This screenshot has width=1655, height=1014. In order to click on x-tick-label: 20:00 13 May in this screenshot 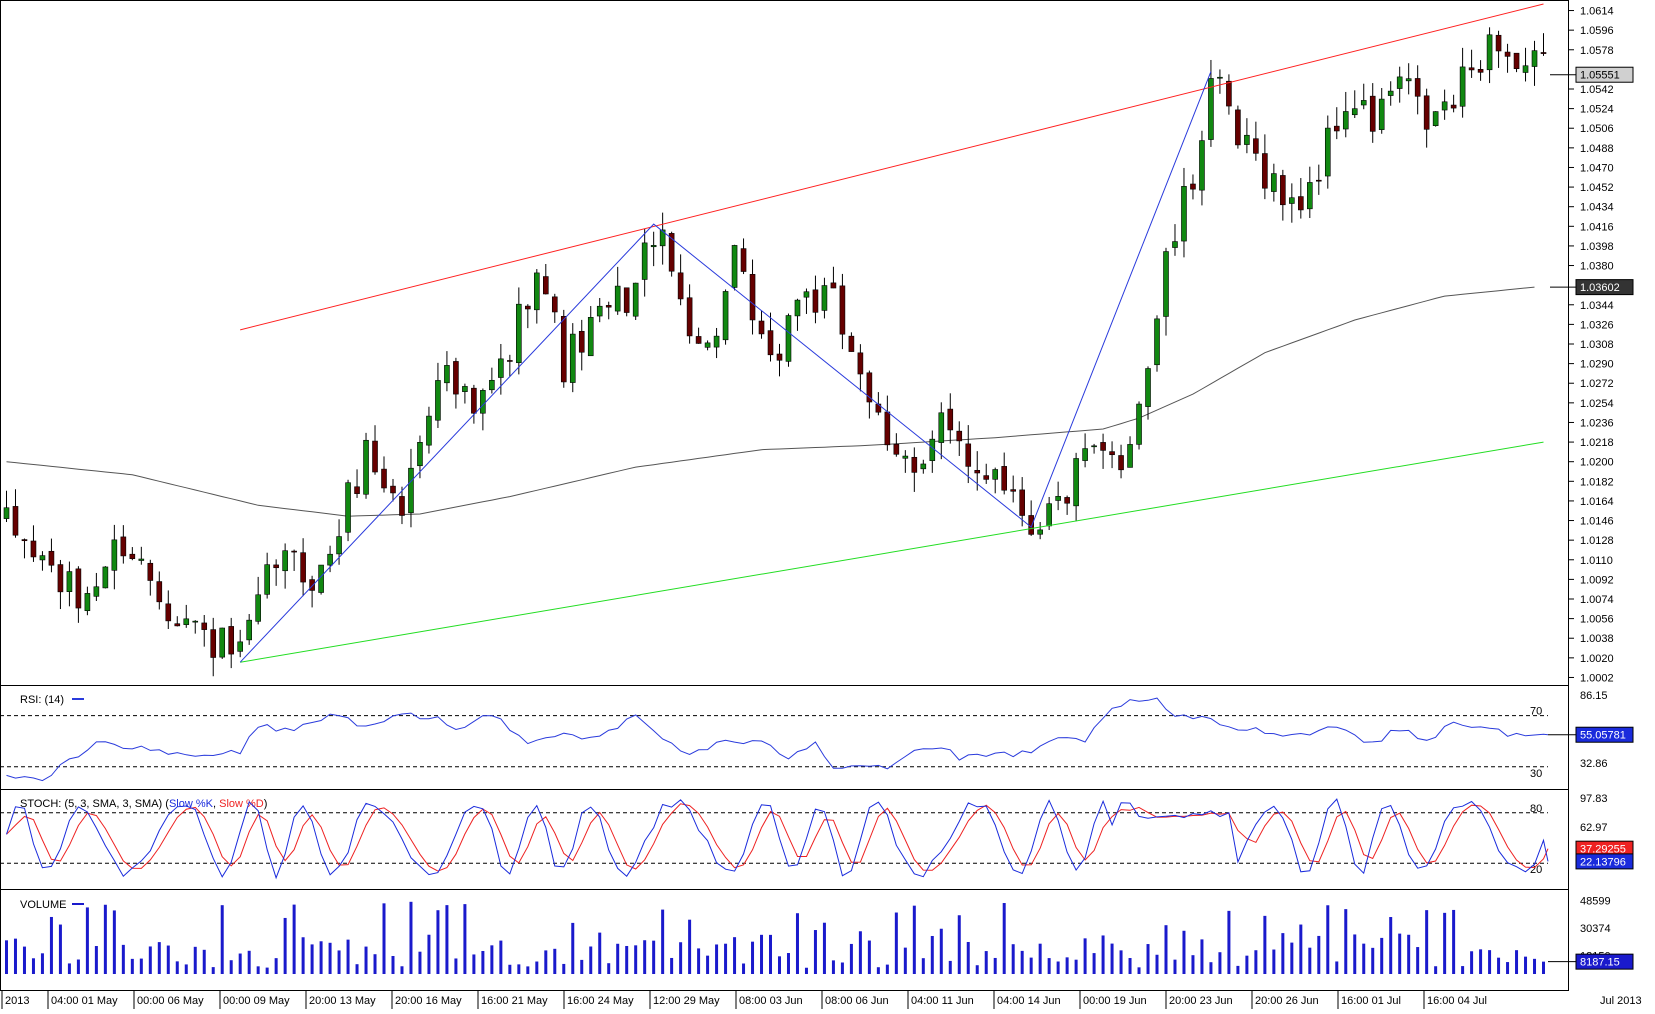, I will do `click(342, 1001)`.